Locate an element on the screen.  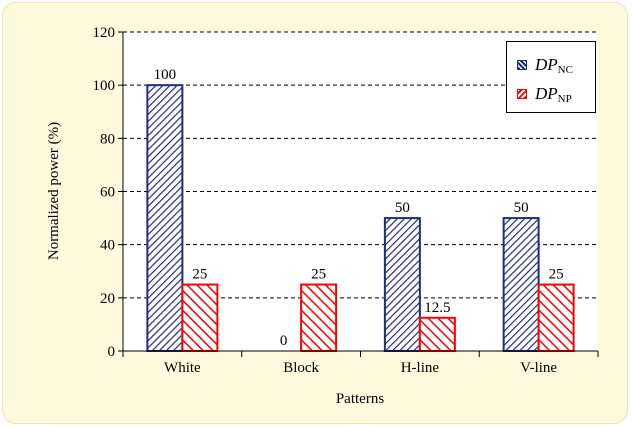
x-tick-label: V-line is located at coordinates (538, 368).